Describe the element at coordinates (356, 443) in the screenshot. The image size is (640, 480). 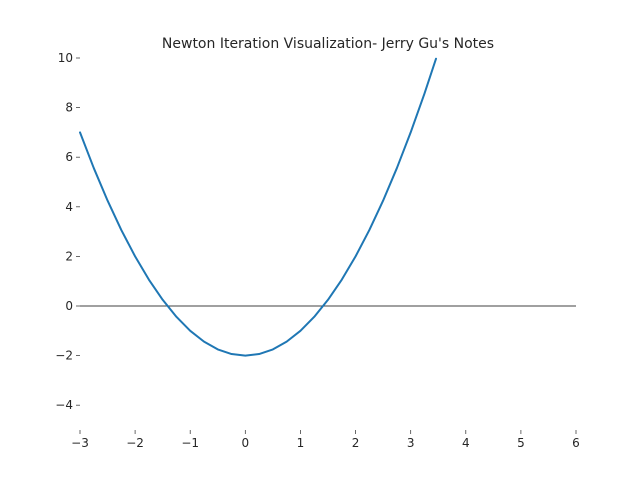
I see `x-tick-label: 2` at that location.